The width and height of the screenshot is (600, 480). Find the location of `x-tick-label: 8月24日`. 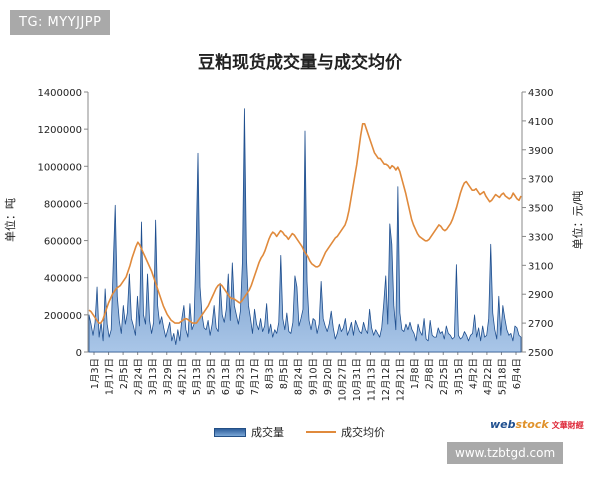

x-tick-label: 8月24日 is located at coordinates (299, 376).